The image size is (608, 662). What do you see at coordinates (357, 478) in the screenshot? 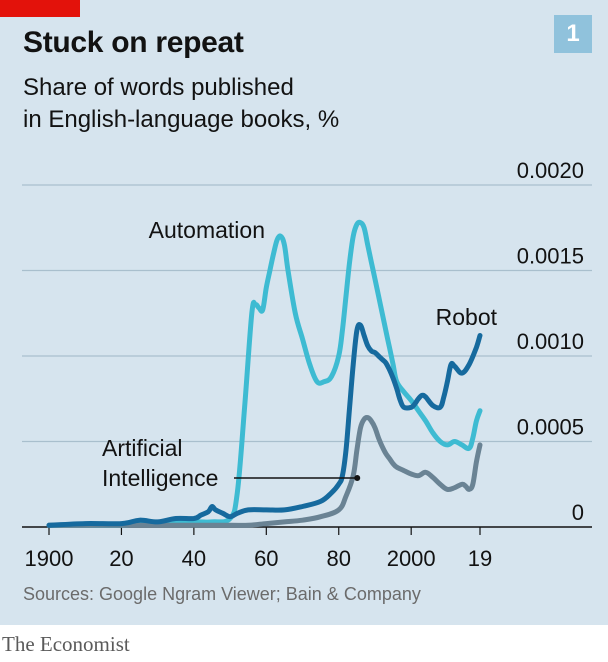
I see `annotation-leader-dot` at bounding box center [357, 478].